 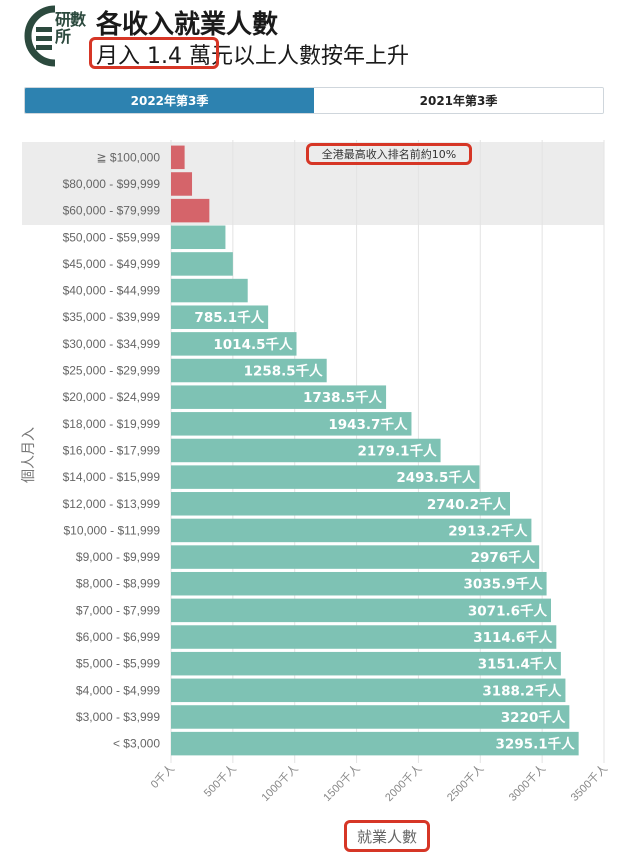 I want to click on category-label: $6,000 - $6,999, so click(x=118, y=637).